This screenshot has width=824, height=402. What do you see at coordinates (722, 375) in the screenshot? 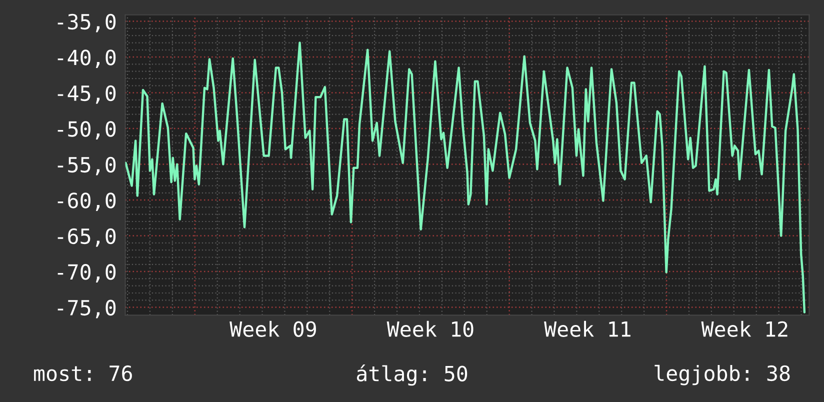
I see `text: legjobb: 38` at bounding box center [722, 375].